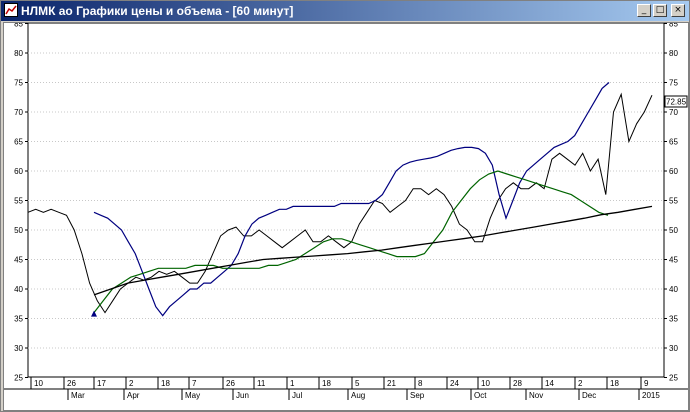  I want to click on day-tick-label: 14, so click(549, 383).